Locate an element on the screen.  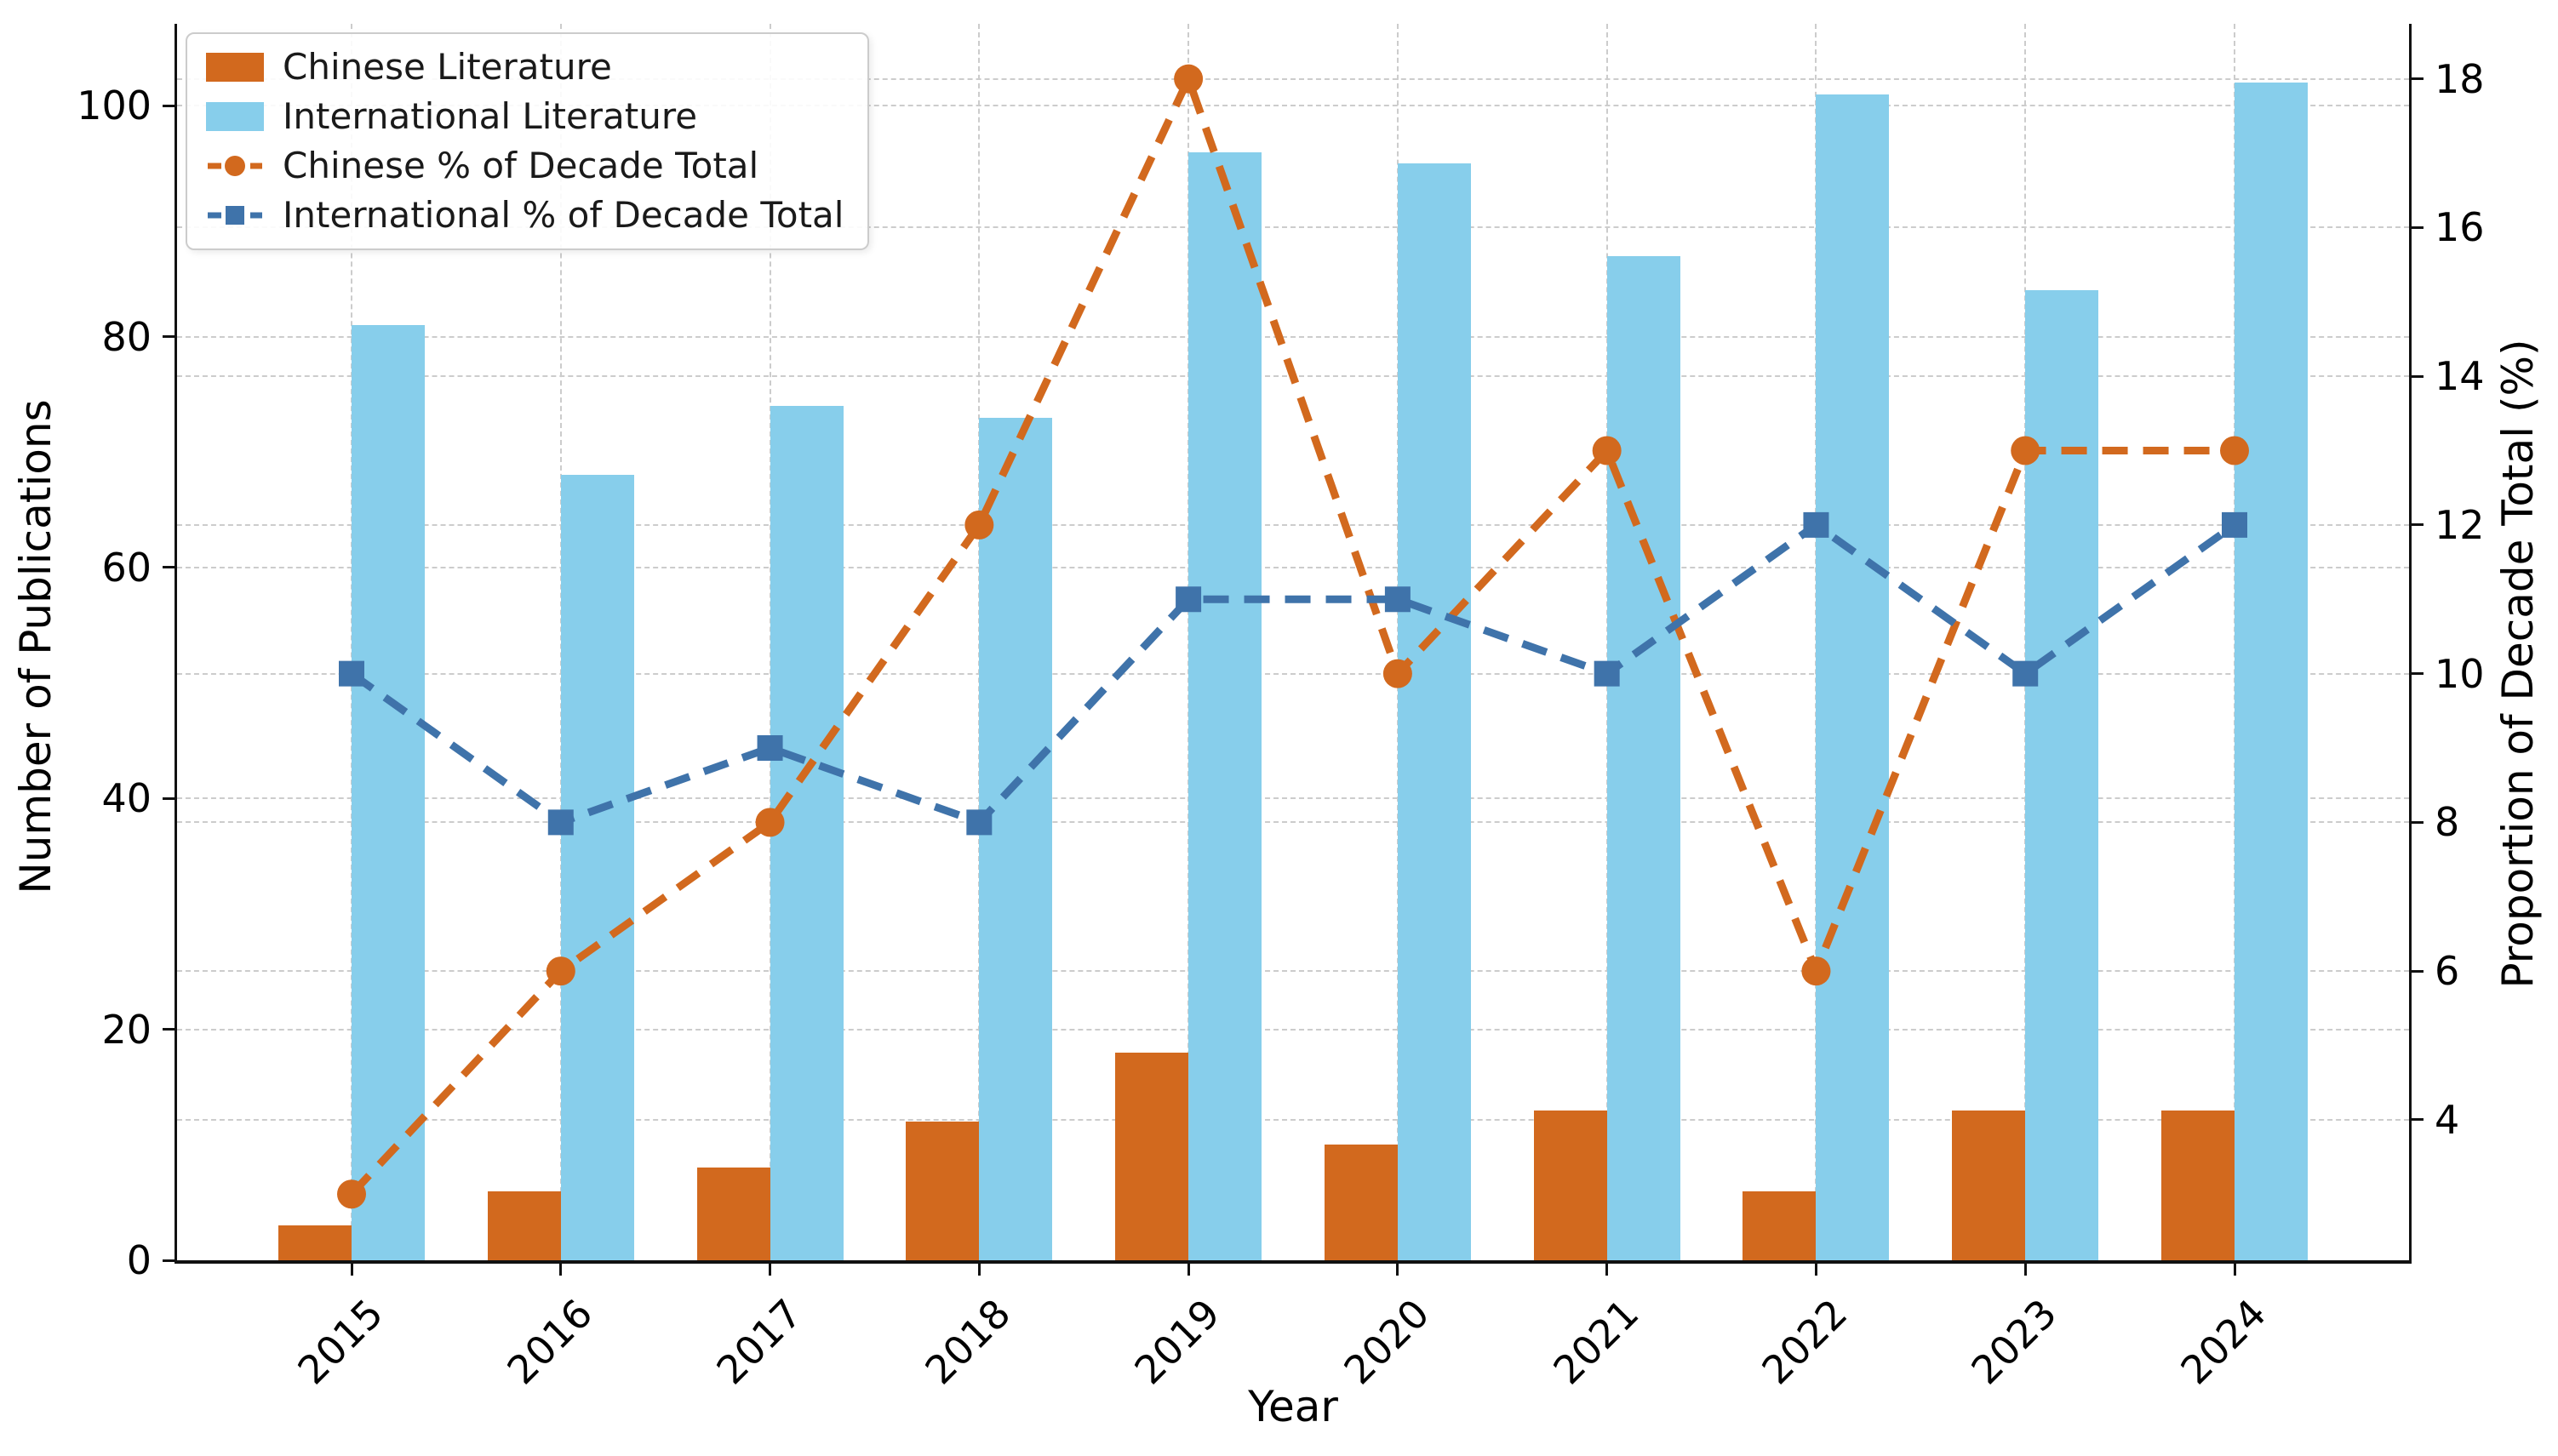
legend-item-chinese-bar: Chinese Literature is located at coordinates (525, 68).